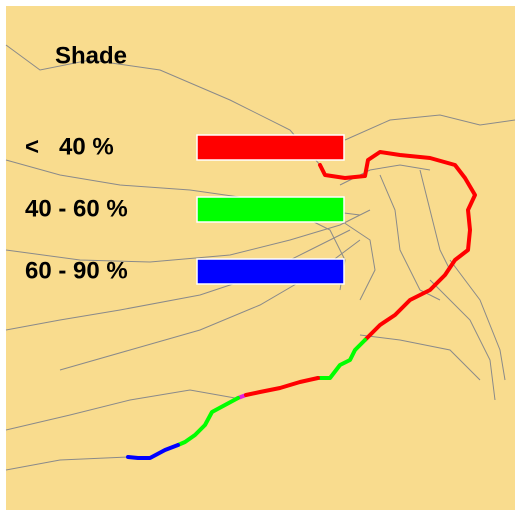  Describe the element at coordinates (76, 208) in the screenshot. I see `legend-label: 40 - 60 %` at that location.